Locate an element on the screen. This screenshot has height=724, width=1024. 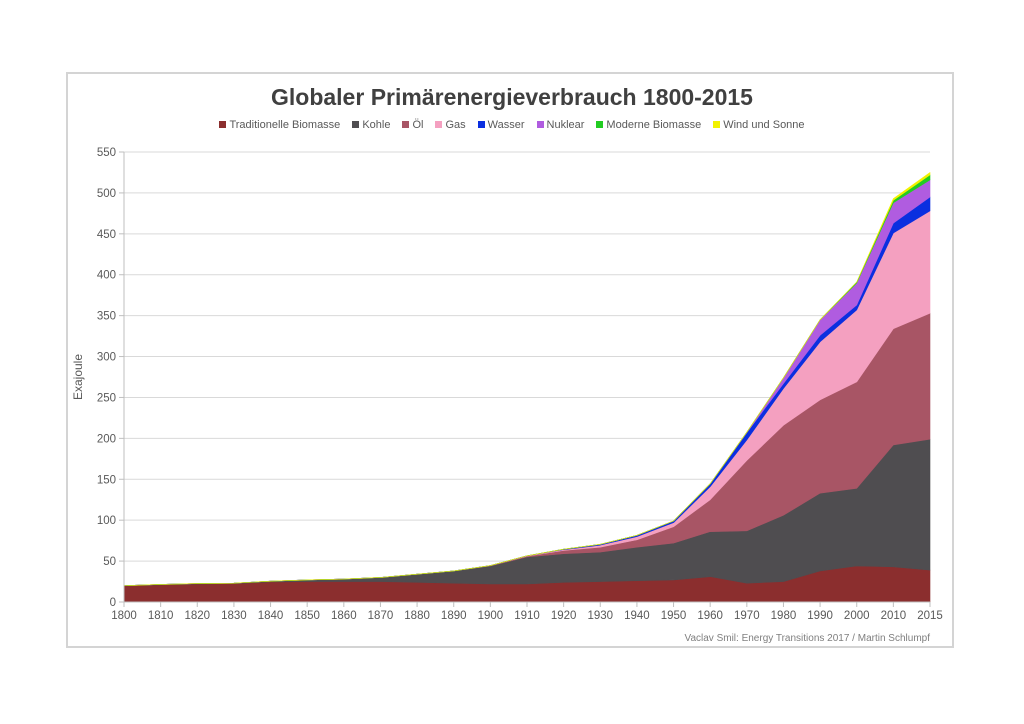
y-tick-label: 50 is located at coordinates (109, 562).